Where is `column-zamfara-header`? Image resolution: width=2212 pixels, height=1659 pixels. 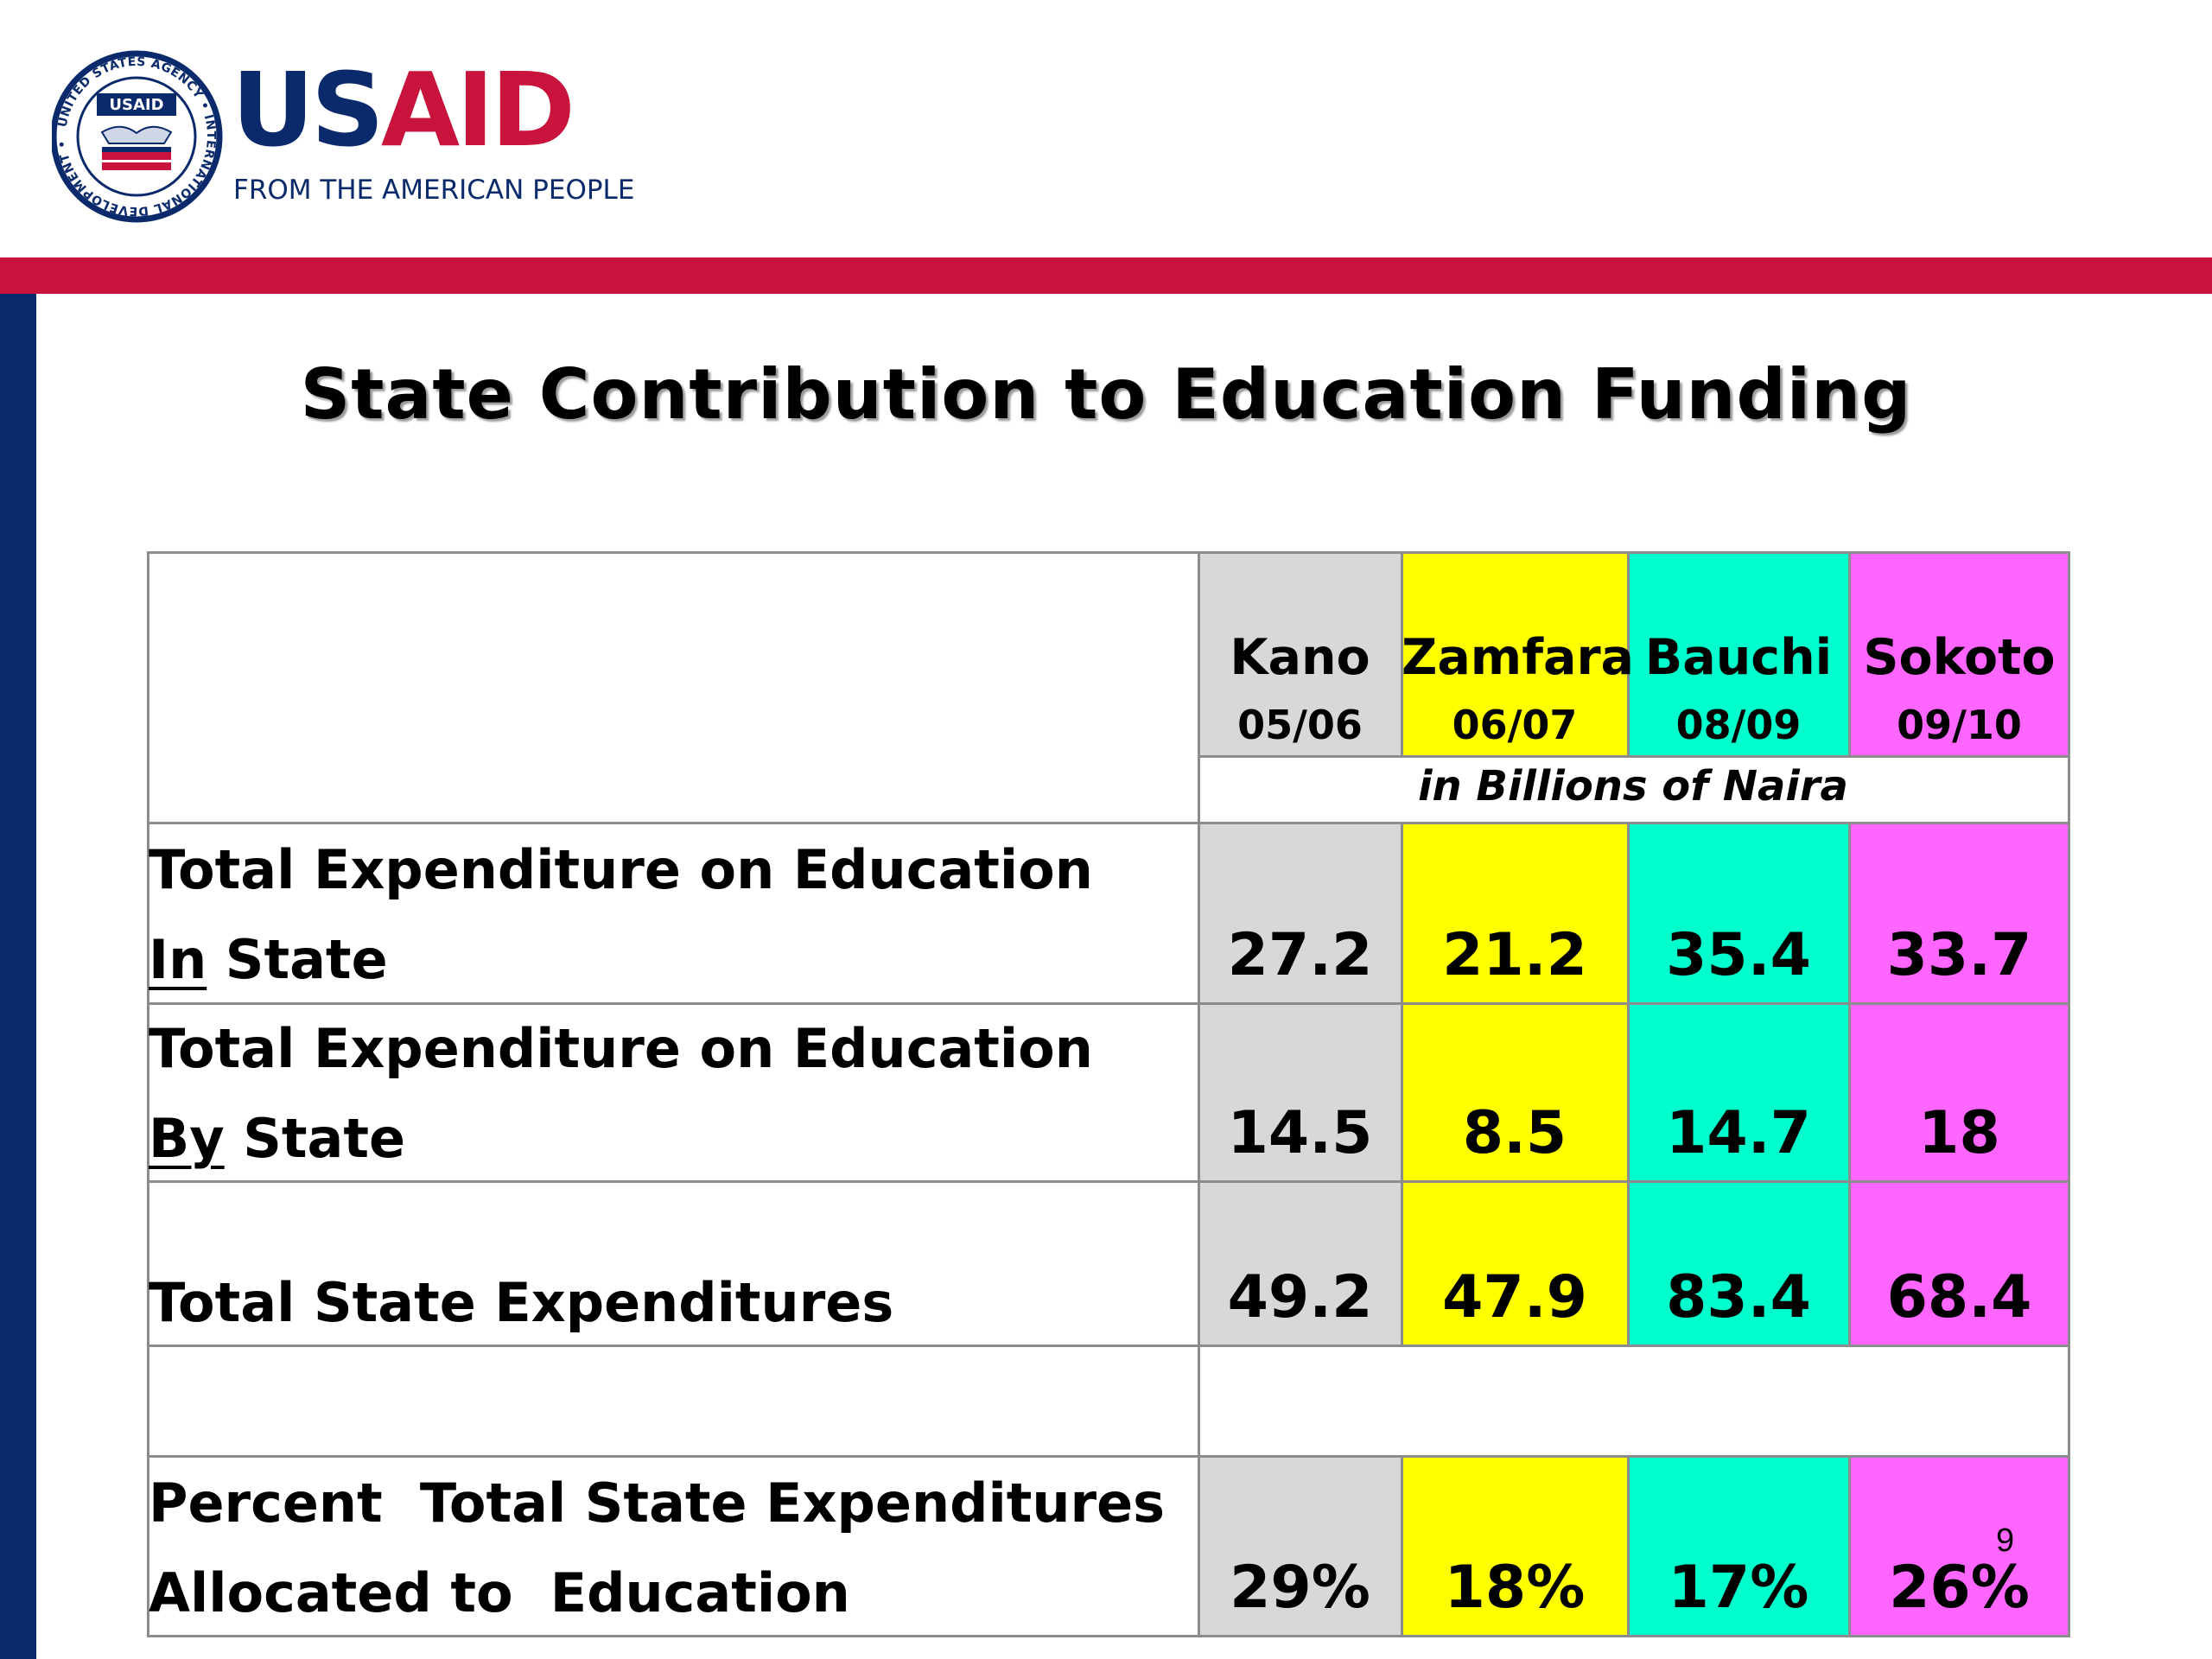
column-zamfara-header is located at coordinates (1515, 654).